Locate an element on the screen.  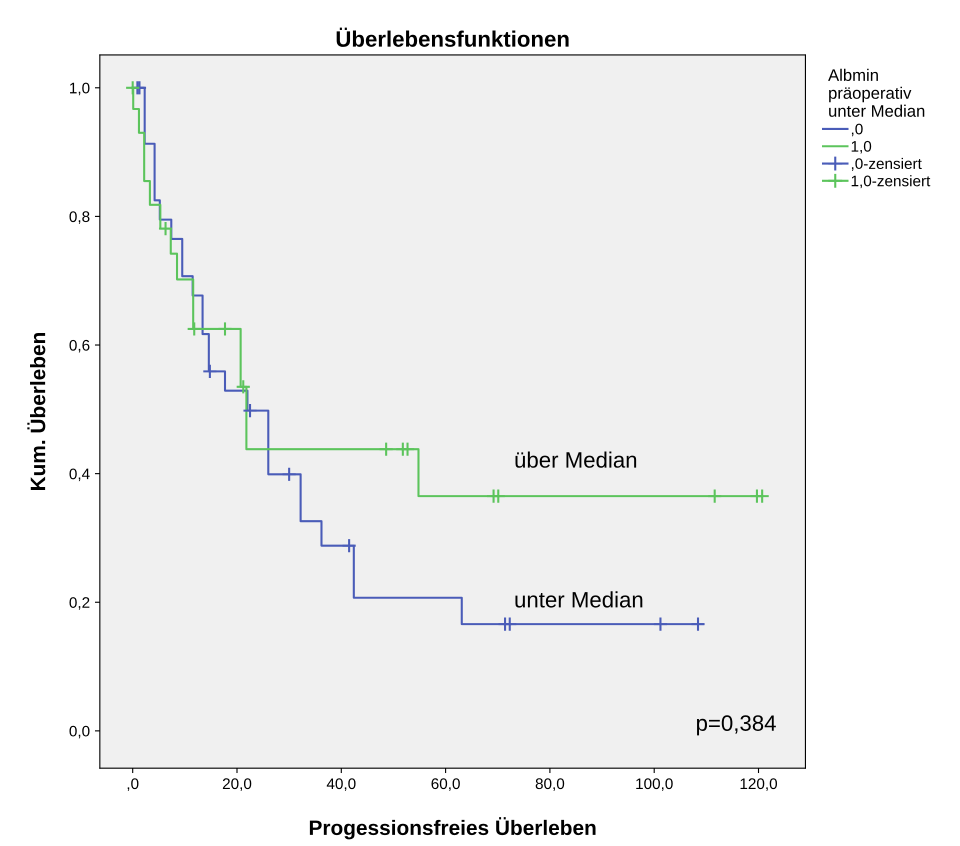
legend-title: Albmin präoperativ unter Median is located at coordinates (876, 92).